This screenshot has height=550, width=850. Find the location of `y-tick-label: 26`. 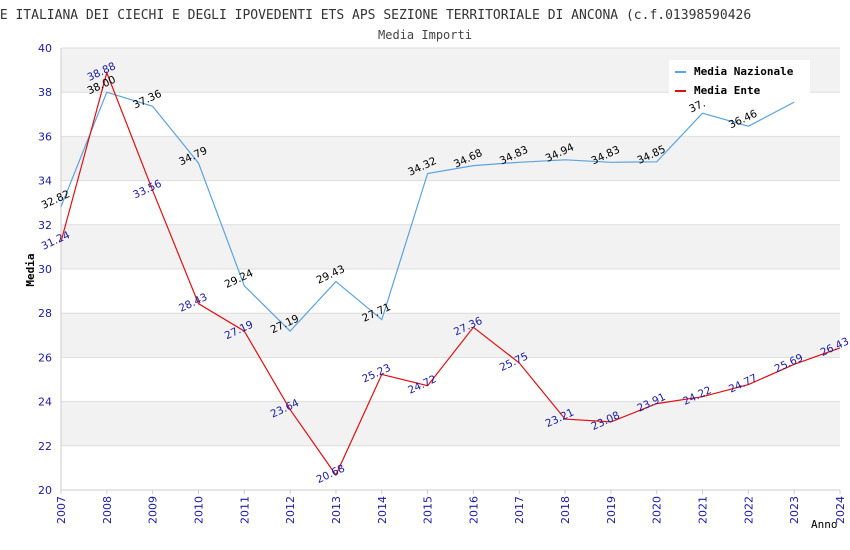

y-tick-label: 26 is located at coordinates (45, 357).